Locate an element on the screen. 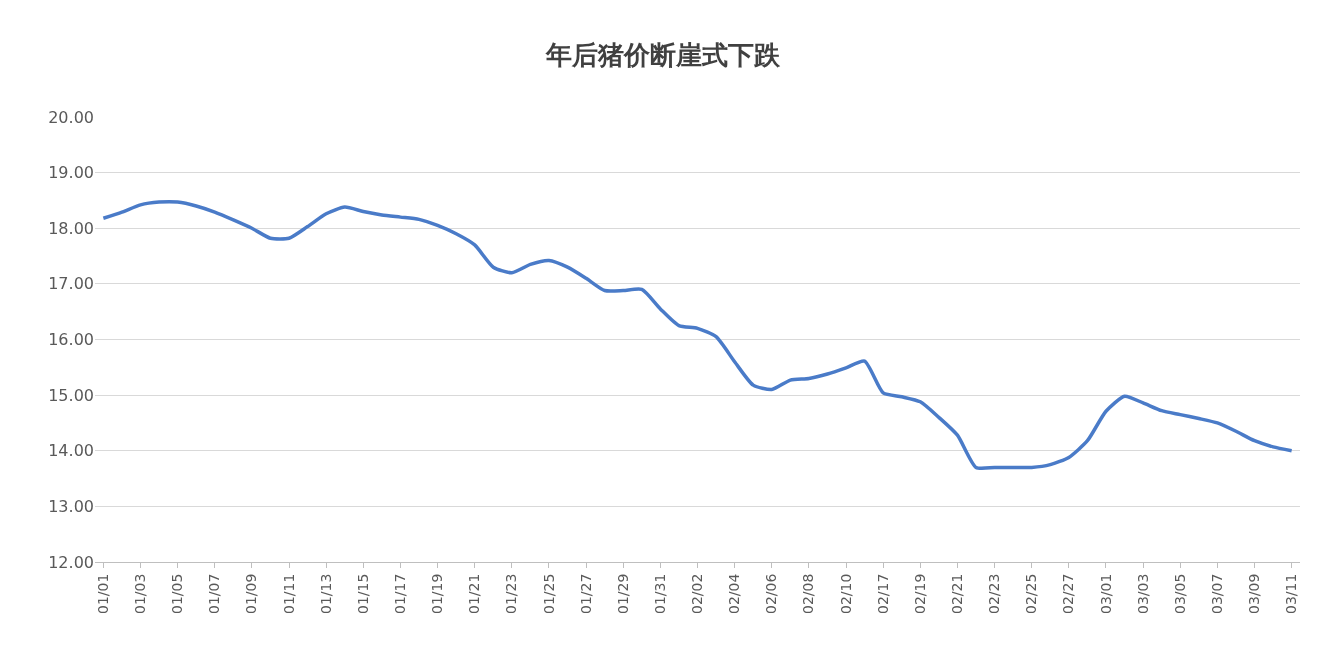 The width and height of the screenshot is (1326, 654). x-tick-label: 01/27 is located at coordinates (585, 593).